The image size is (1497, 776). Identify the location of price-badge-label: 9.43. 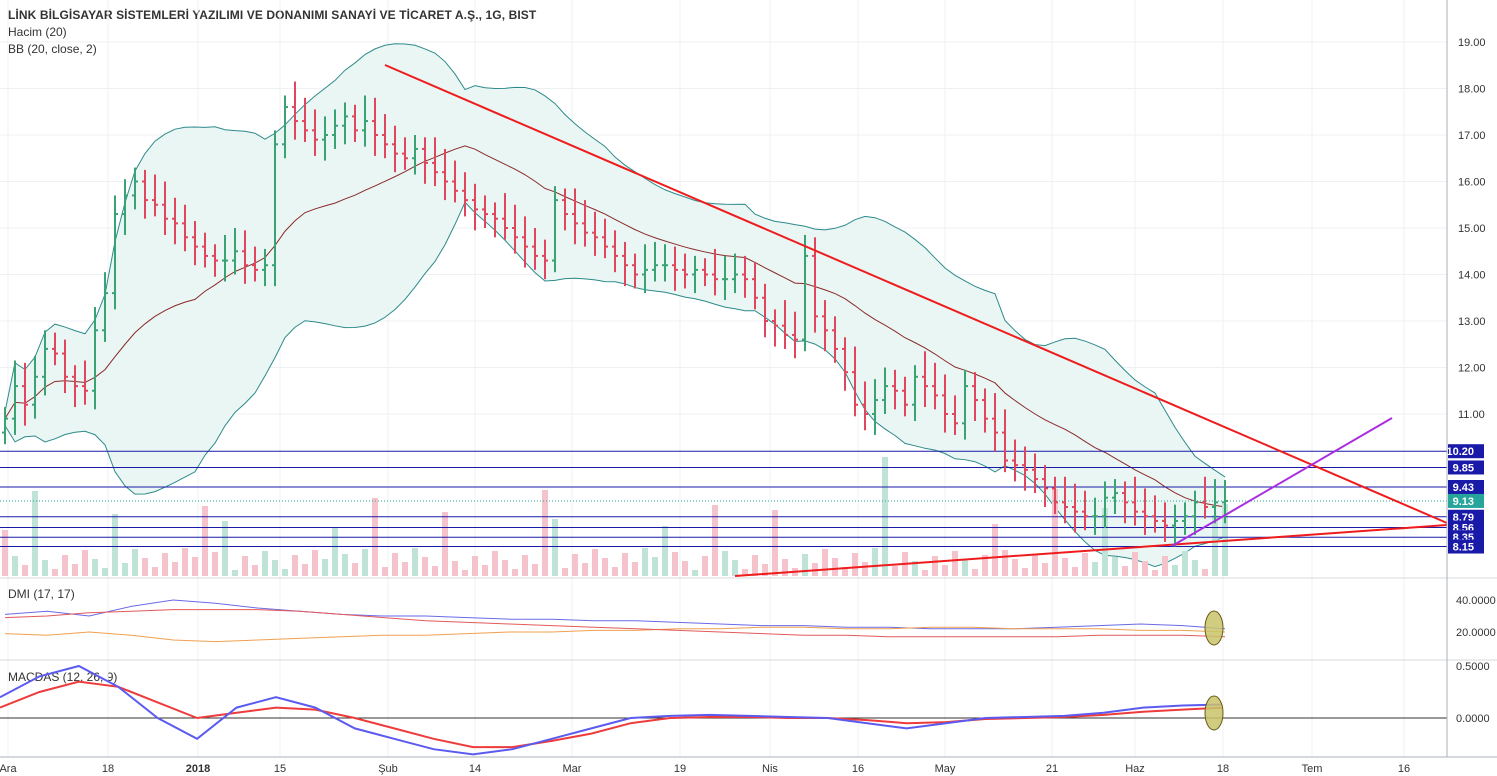
(1463, 488).